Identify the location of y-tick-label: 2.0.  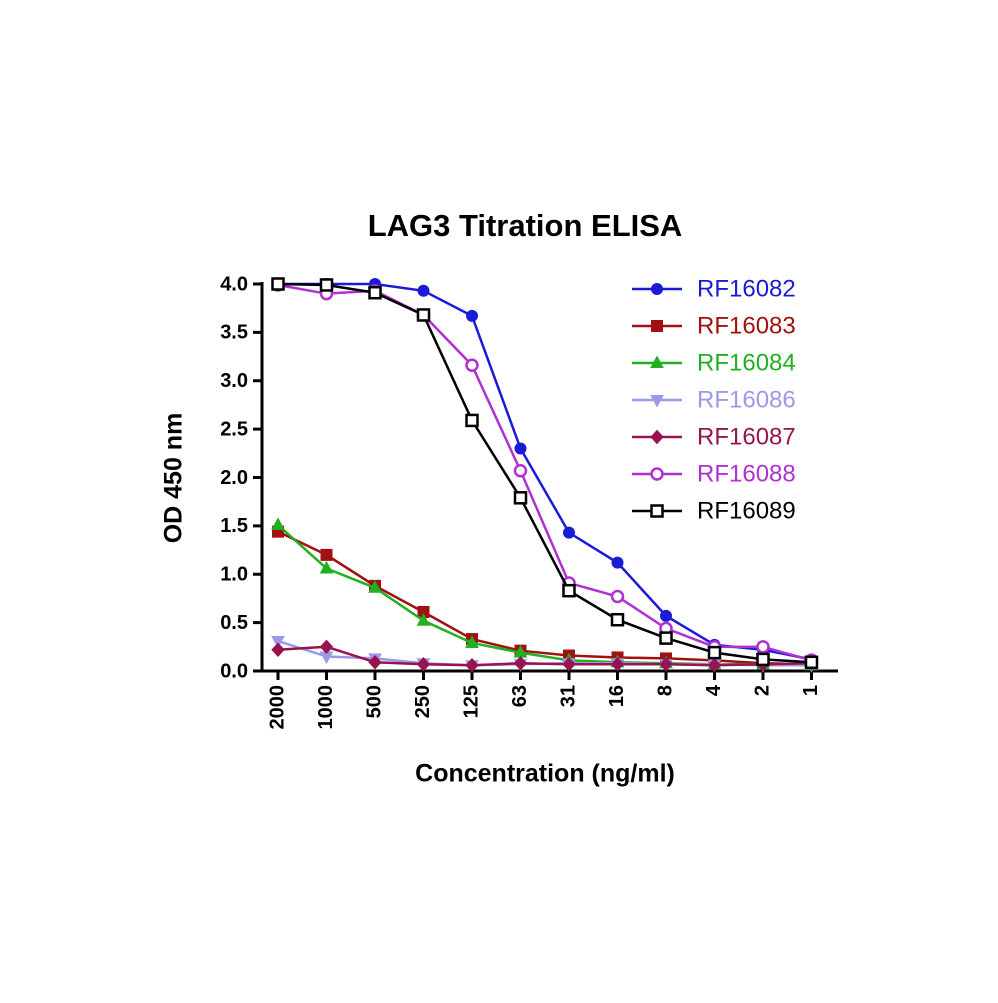
(234, 478).